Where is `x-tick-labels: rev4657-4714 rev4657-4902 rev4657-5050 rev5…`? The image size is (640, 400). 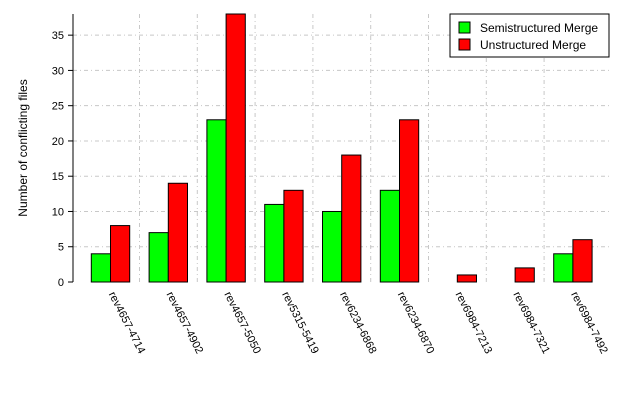
x-tick-labels: rev4657-4714 rev4657-4902 rev4657-5050 rev5… is located at coordinates (358, 323).